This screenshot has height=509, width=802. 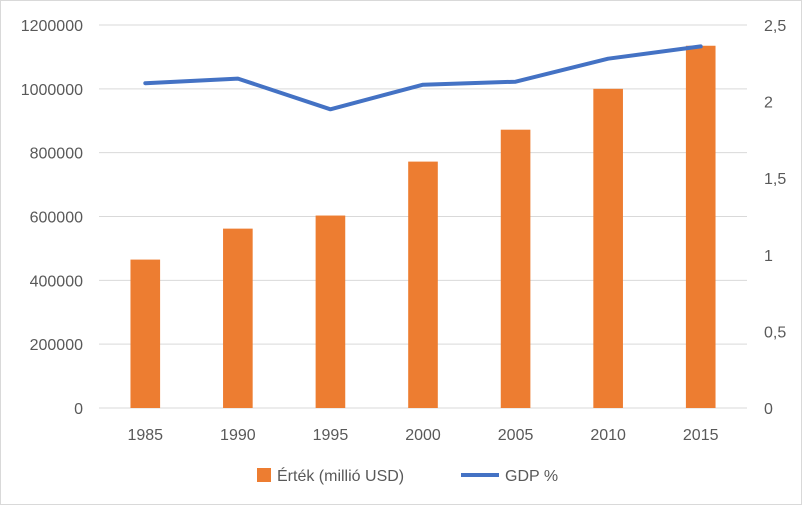 I want to click on right-tick-label: 1, so click(x=768, y=256).